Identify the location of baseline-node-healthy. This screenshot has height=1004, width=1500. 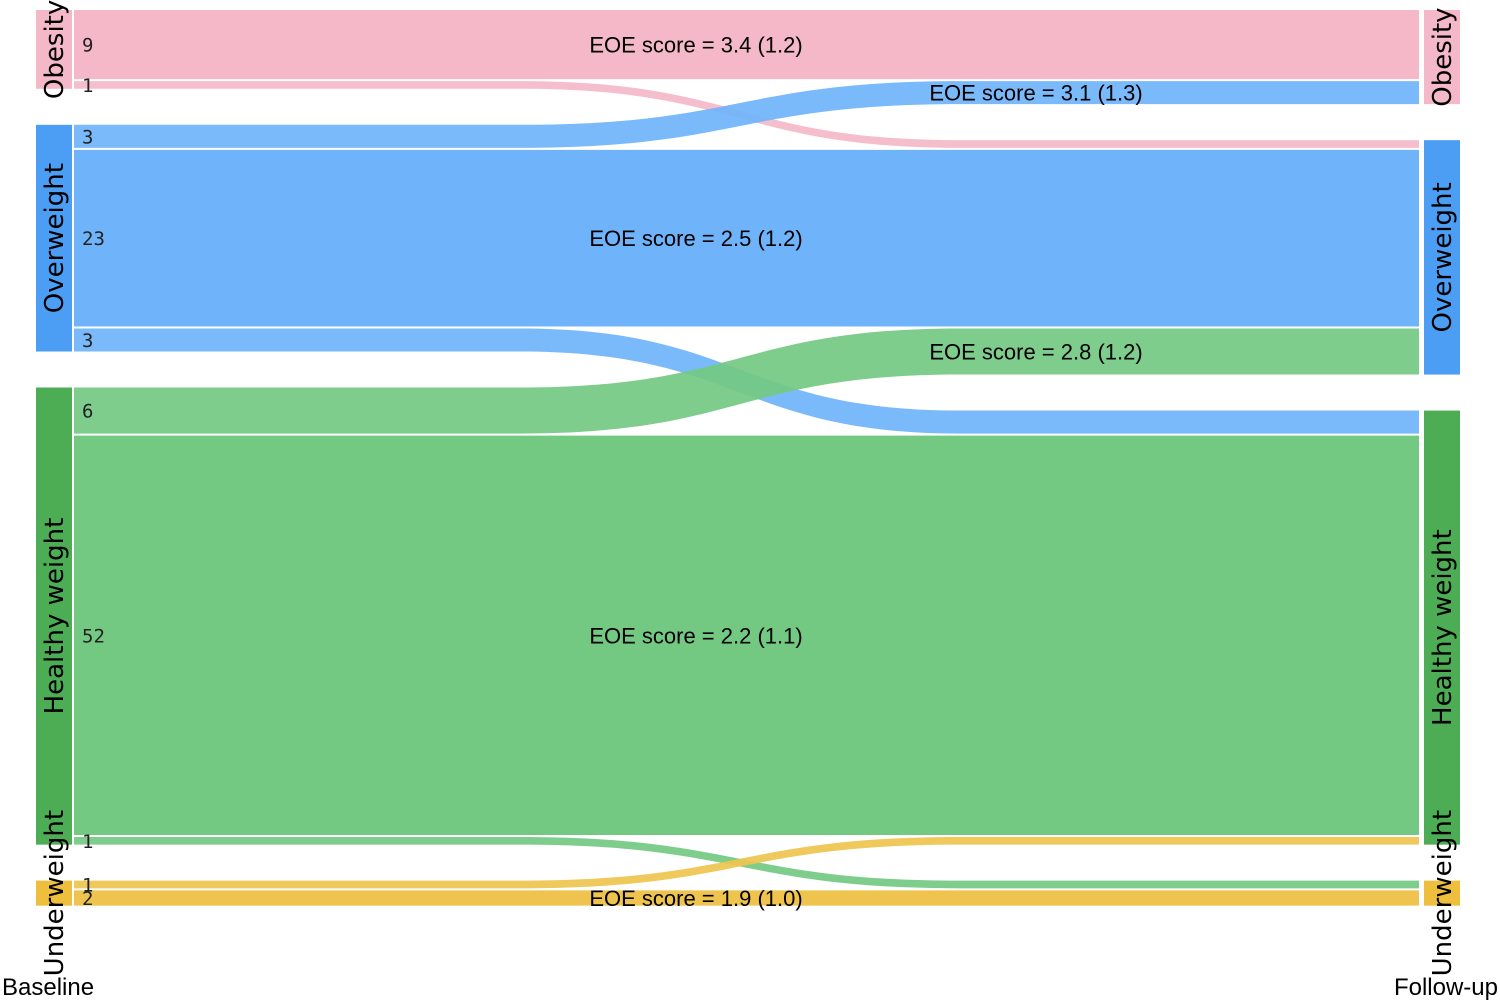
(54, 616).